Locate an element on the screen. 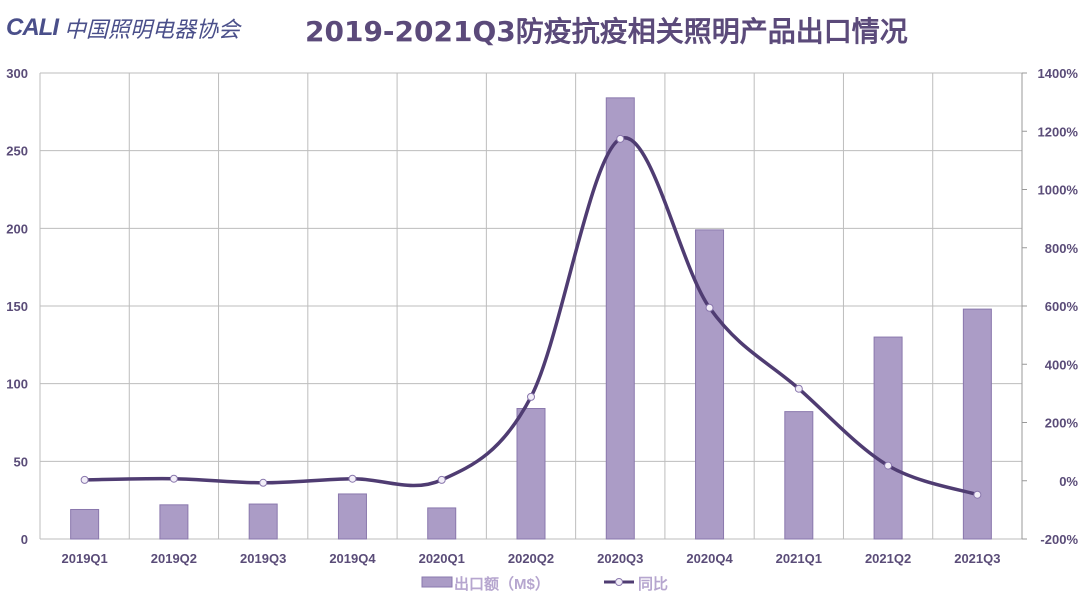  legend-line-marker is located at coordinates (619, 582).